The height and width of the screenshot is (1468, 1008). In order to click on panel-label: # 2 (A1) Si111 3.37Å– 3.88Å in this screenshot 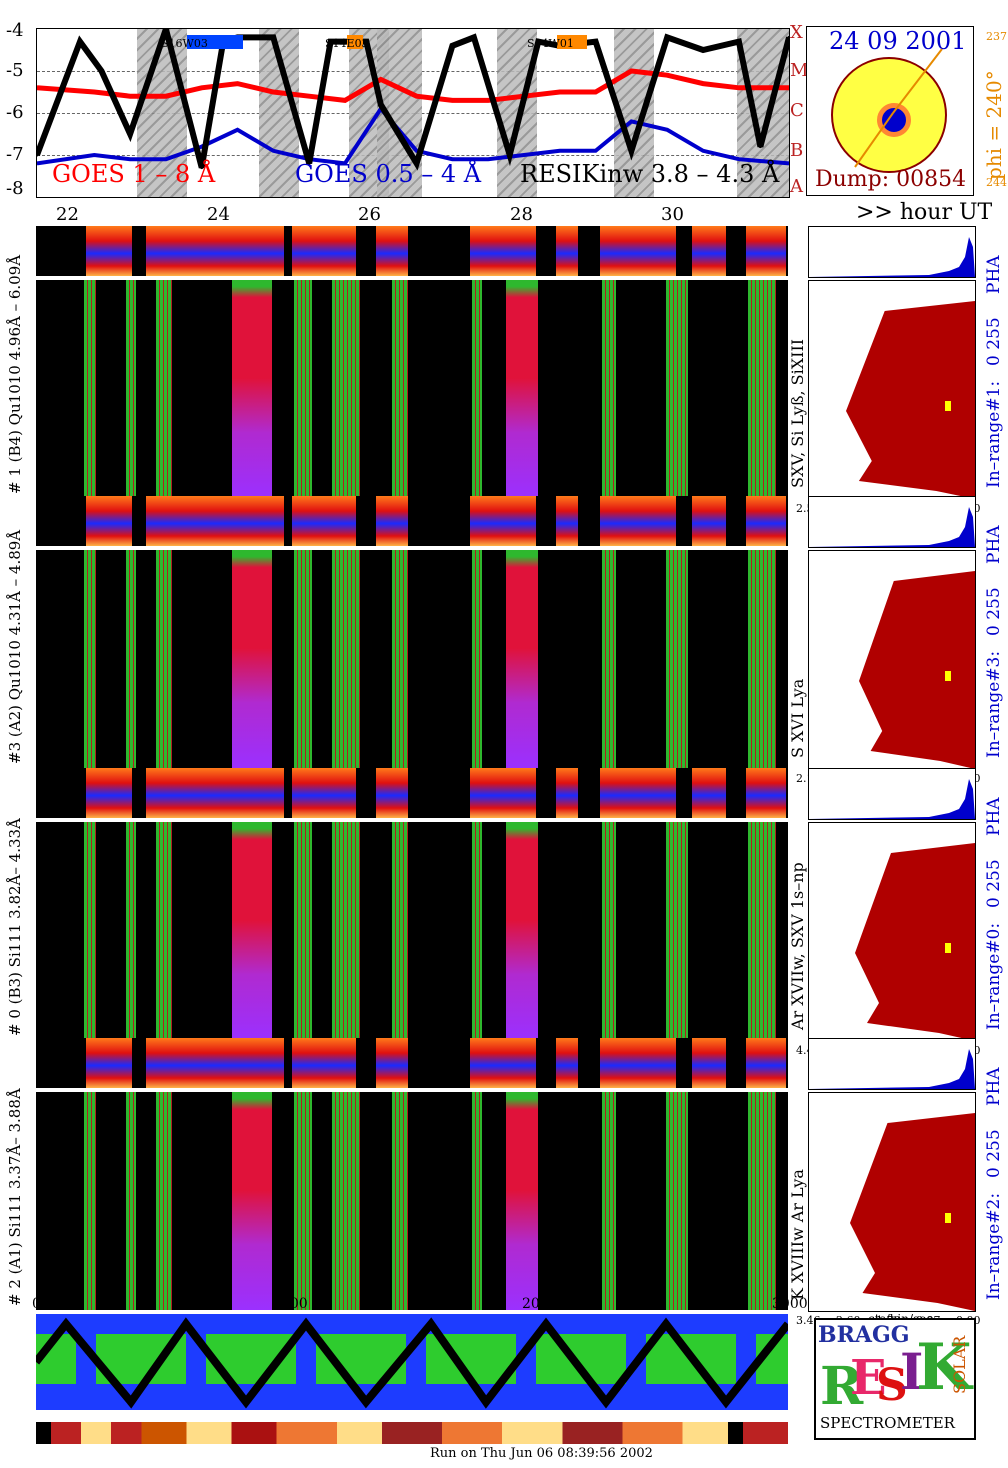, I will do `click(15, 1197)`.